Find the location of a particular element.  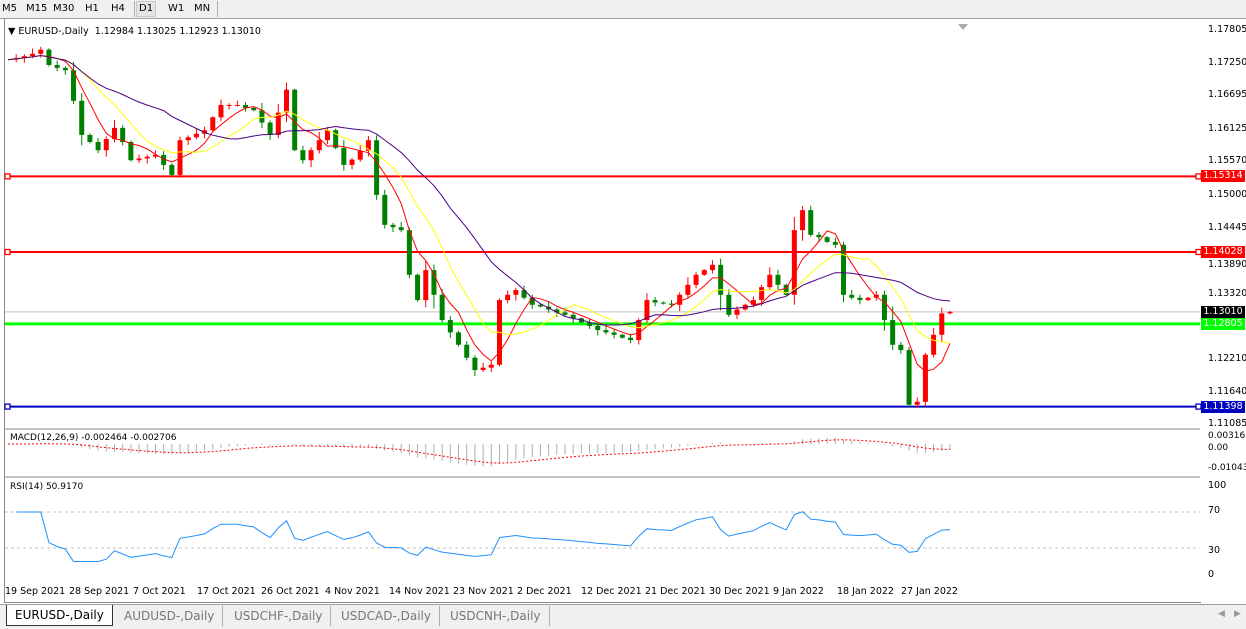

timeframe-mn: MN is located at coordinates (202, 8).